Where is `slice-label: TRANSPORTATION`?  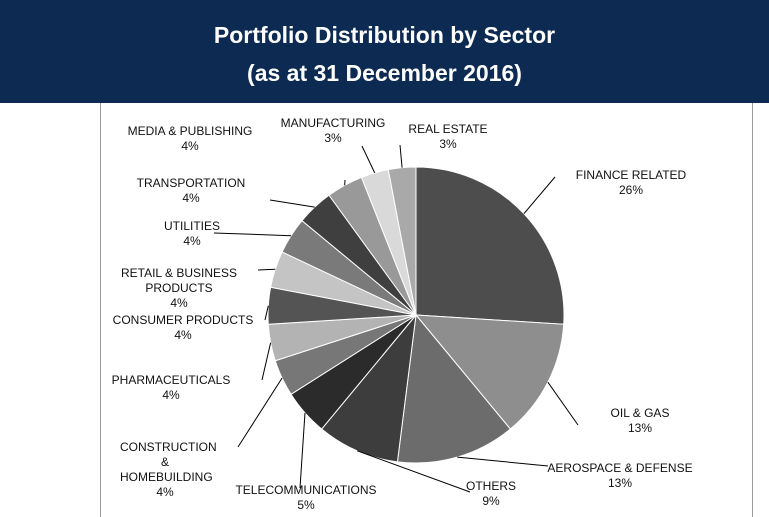 slice-label: TRANSPORTATION is located at coordinates (191, 183).